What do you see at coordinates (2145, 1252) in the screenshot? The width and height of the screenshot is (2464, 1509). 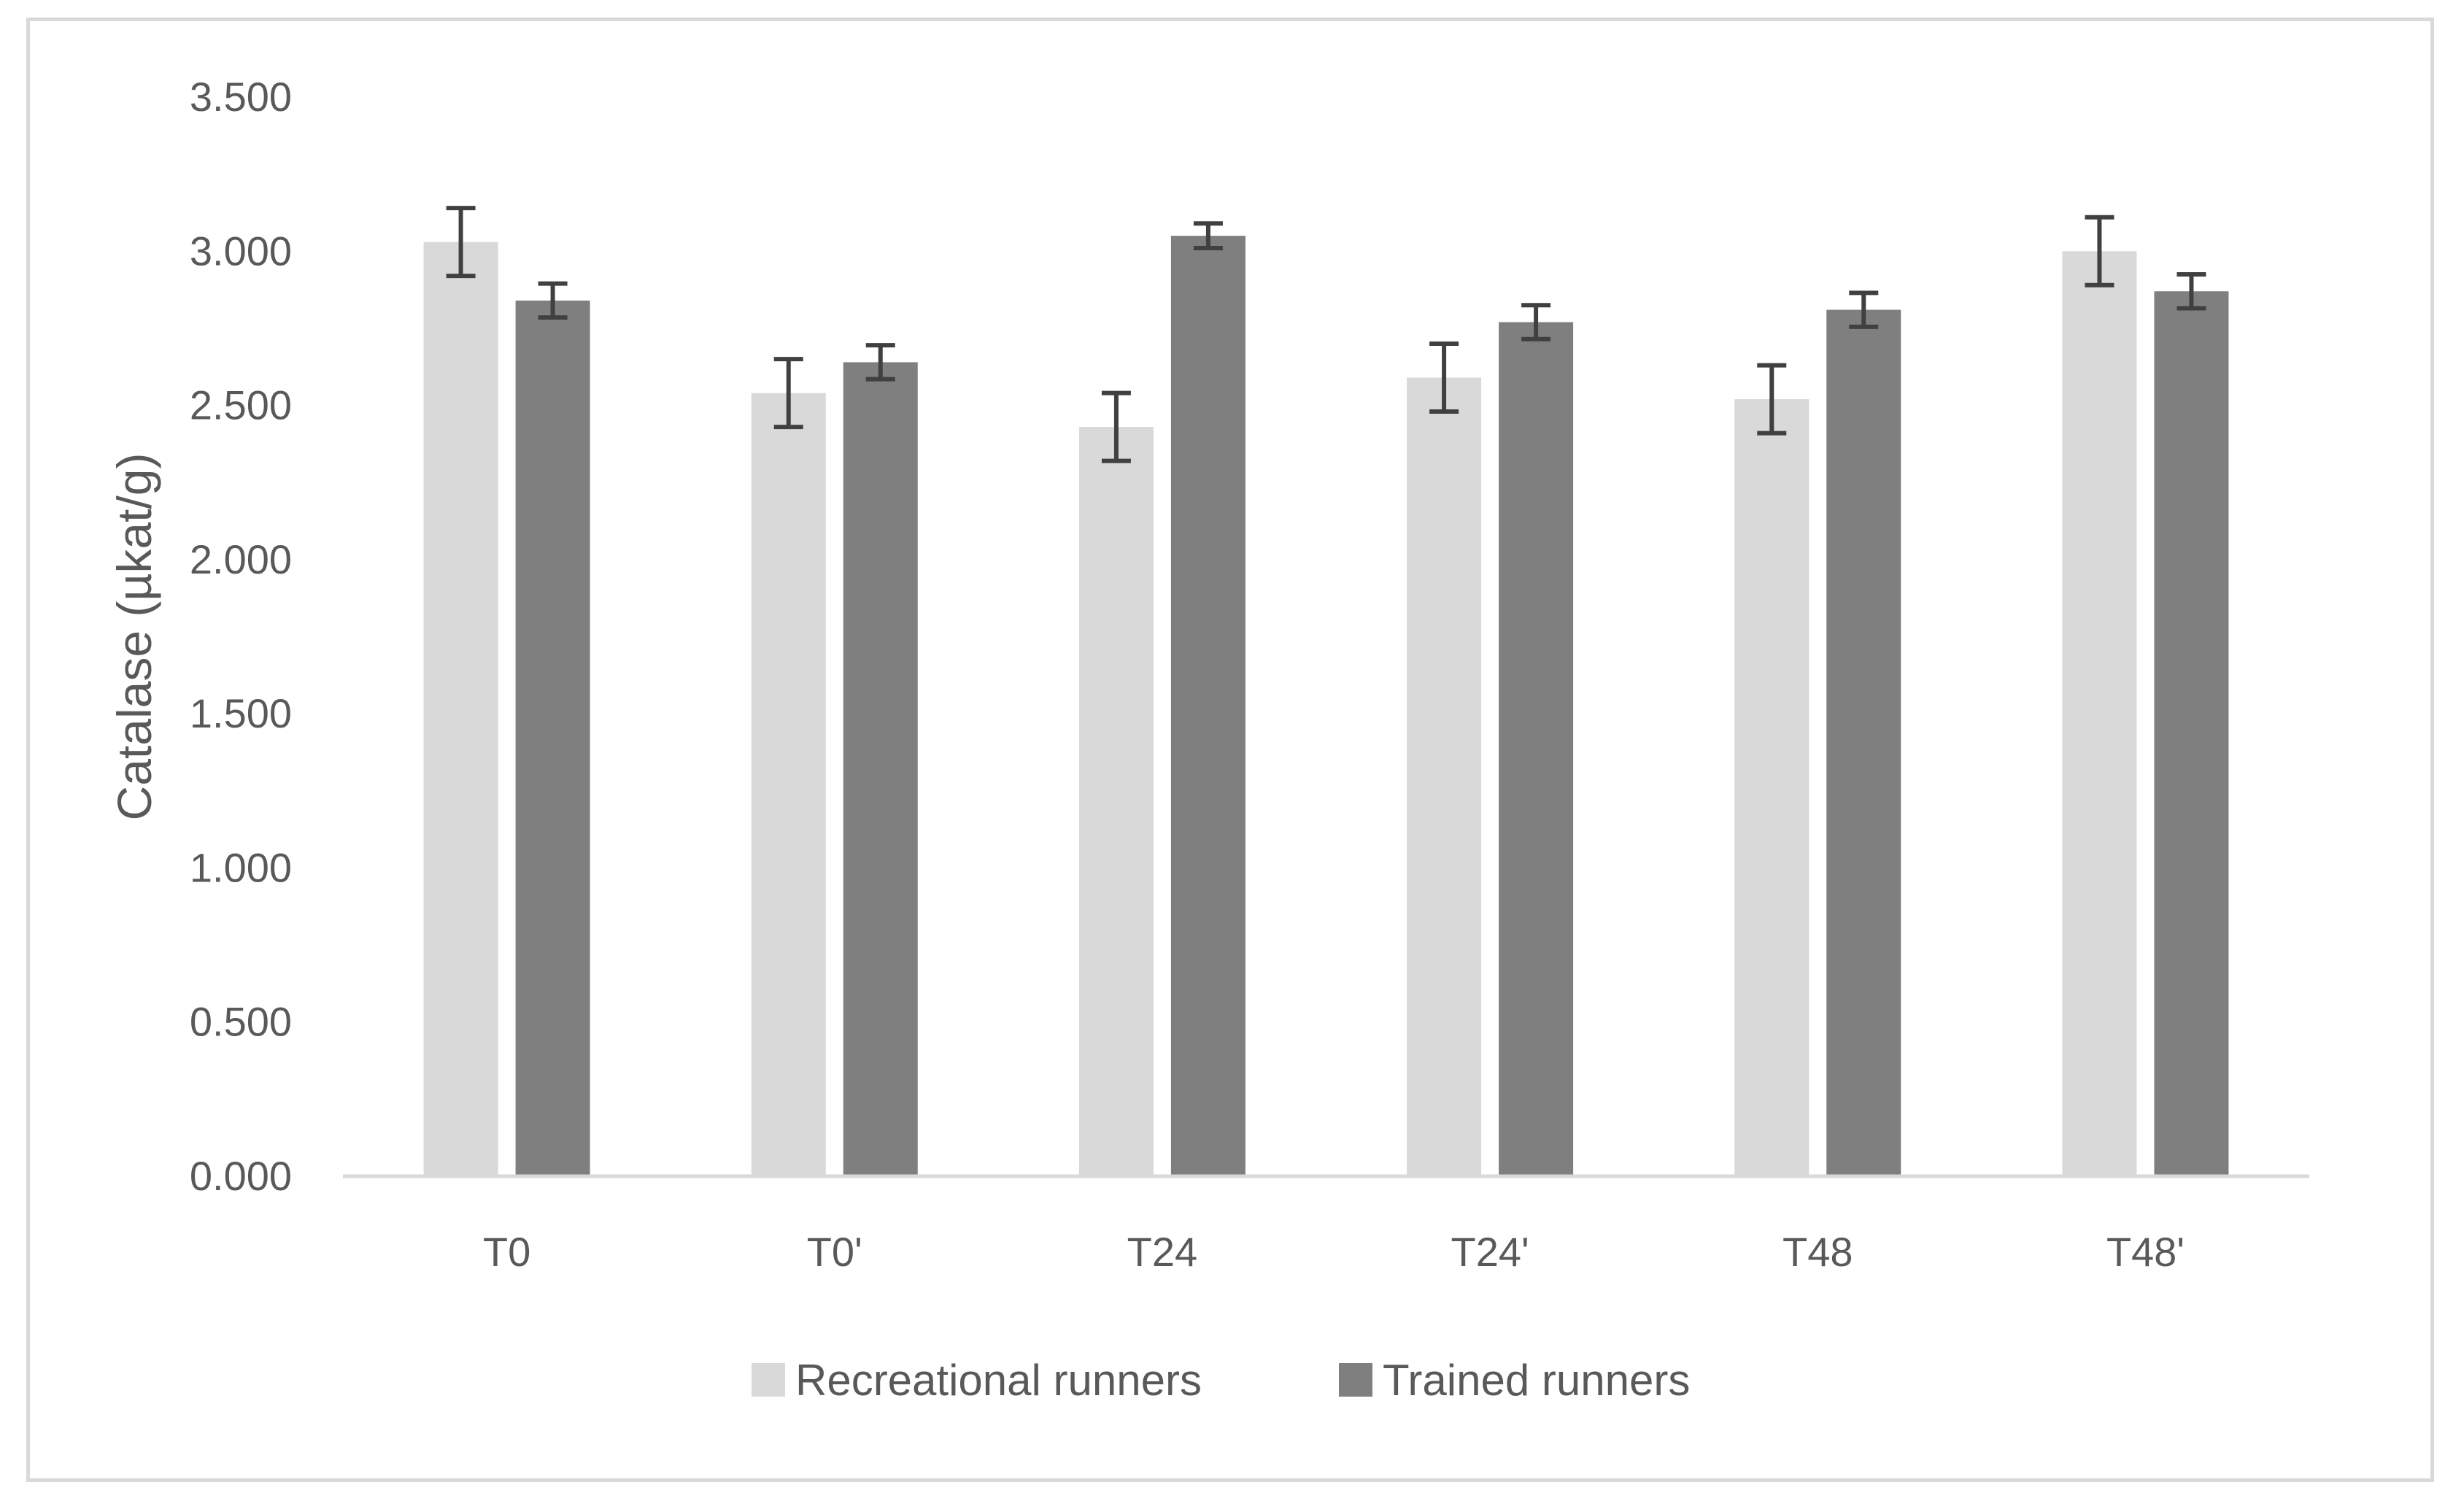 I see `x-tick-label: T48'` at bounding box center [2145, 1252].